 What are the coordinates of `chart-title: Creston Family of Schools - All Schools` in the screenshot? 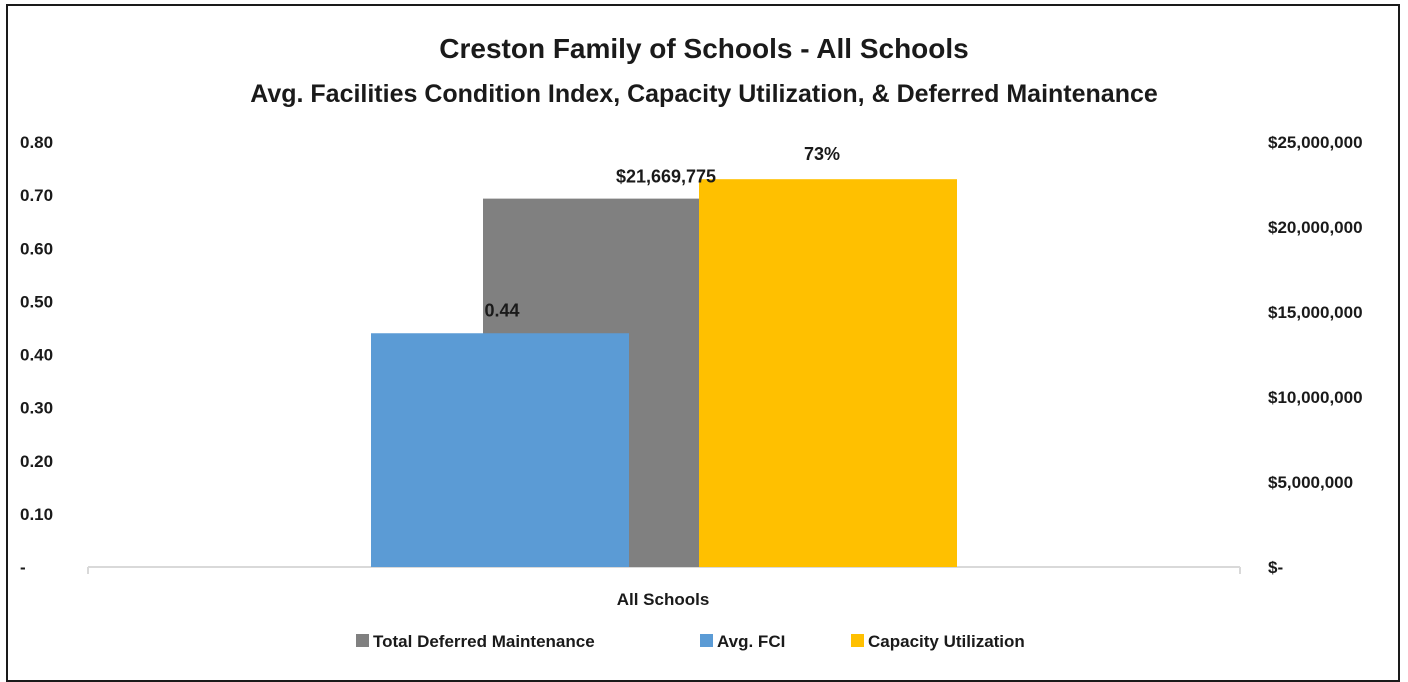 It's located at (703, 48).